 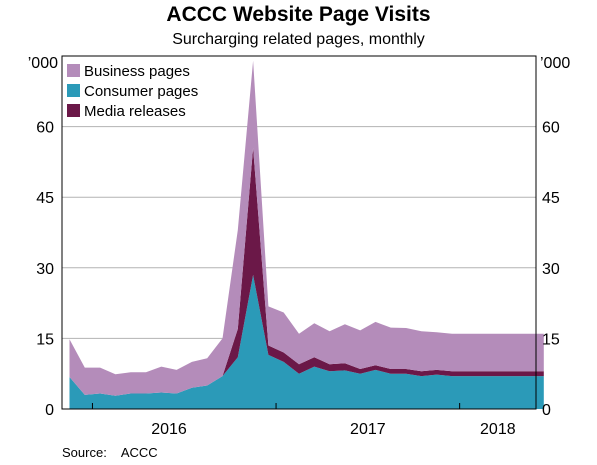 I want to click on y-tick-left: 45, so click(x=45, y=198).